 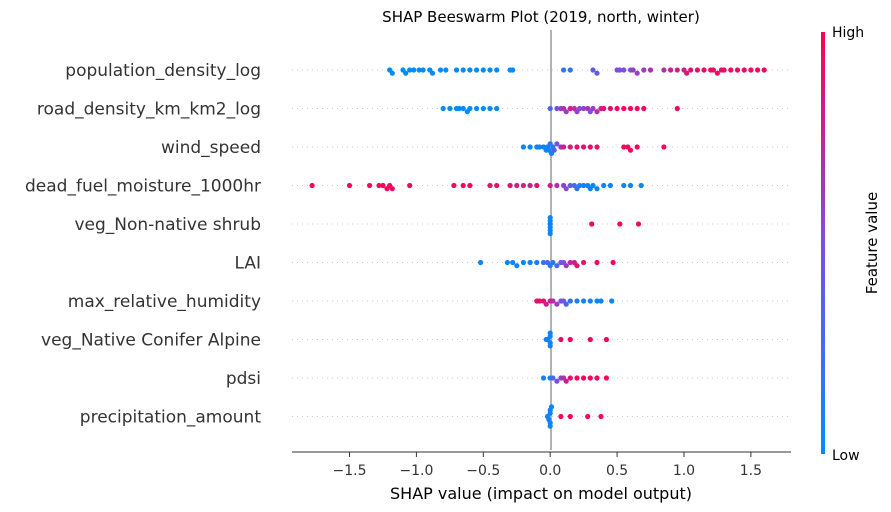 What do you see at coordinates (149, 110) in the screenshot?
I see `feature-label: road_density_km_km2_log` at bounding box center [149, 110].